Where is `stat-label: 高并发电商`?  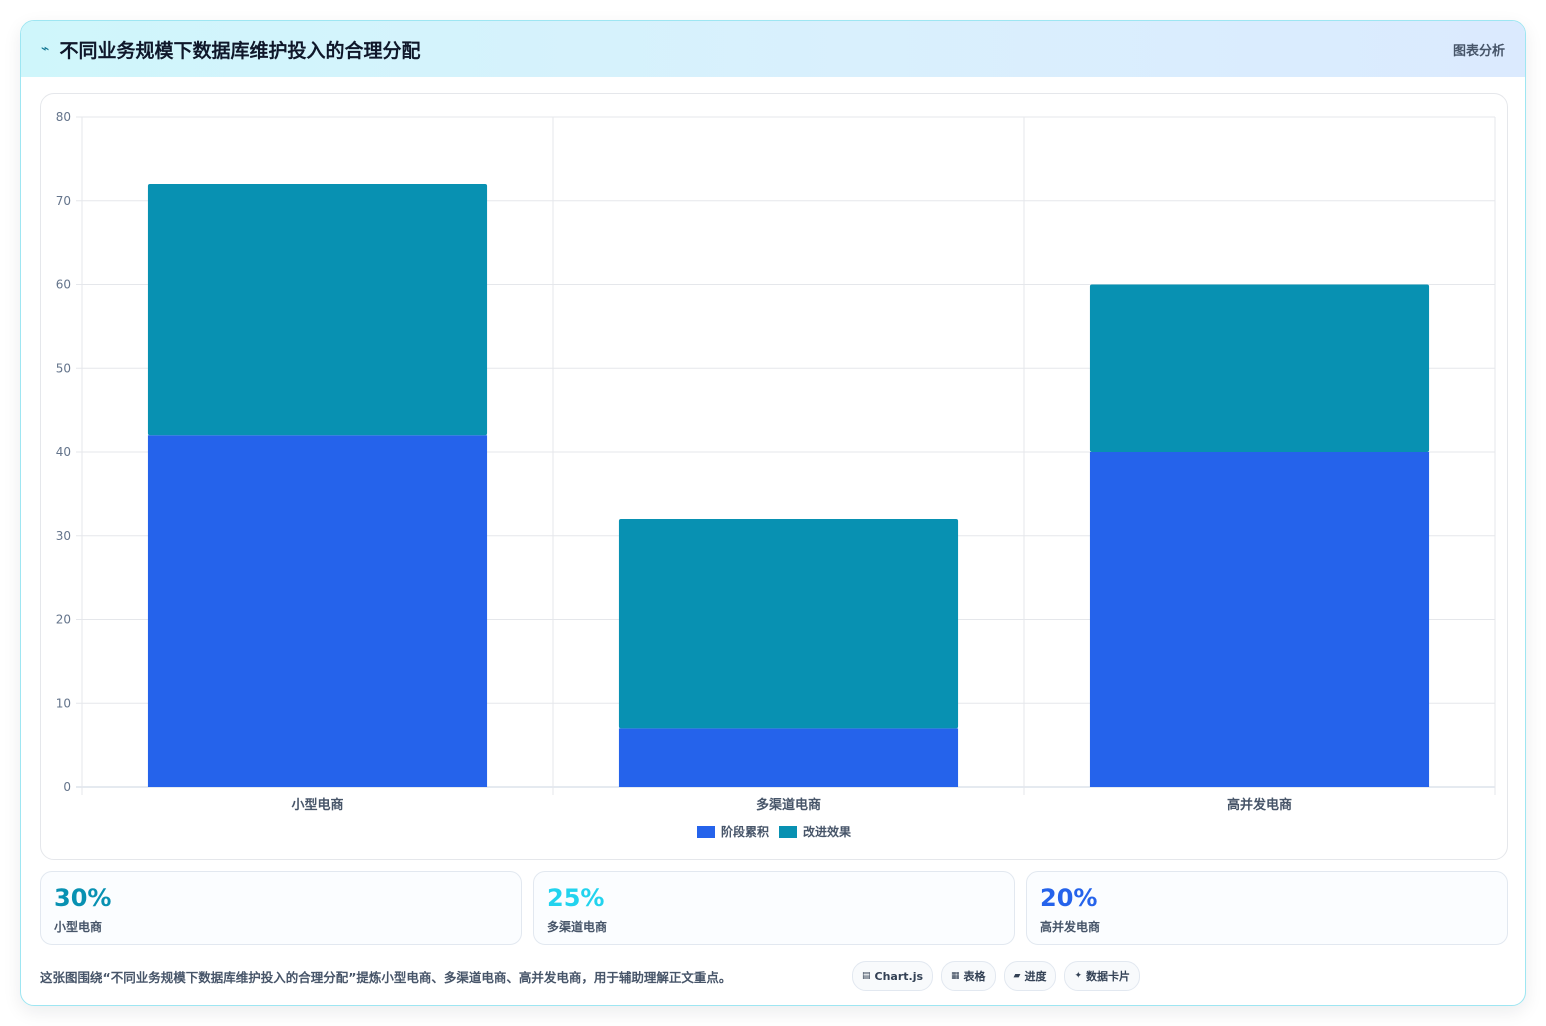
stat-label: 高并发电商 is located at coordinates (1070, 927).